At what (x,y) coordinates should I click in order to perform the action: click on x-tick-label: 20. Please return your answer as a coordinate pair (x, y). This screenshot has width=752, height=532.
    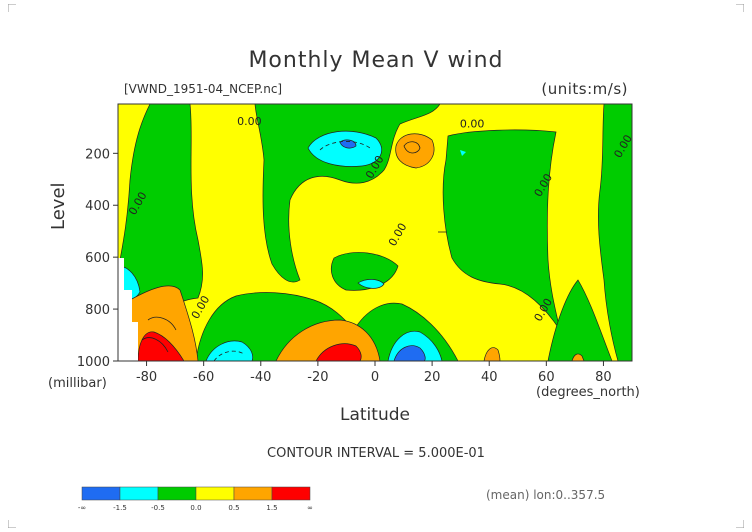
    Looking at the image, I should click on (432, 377).